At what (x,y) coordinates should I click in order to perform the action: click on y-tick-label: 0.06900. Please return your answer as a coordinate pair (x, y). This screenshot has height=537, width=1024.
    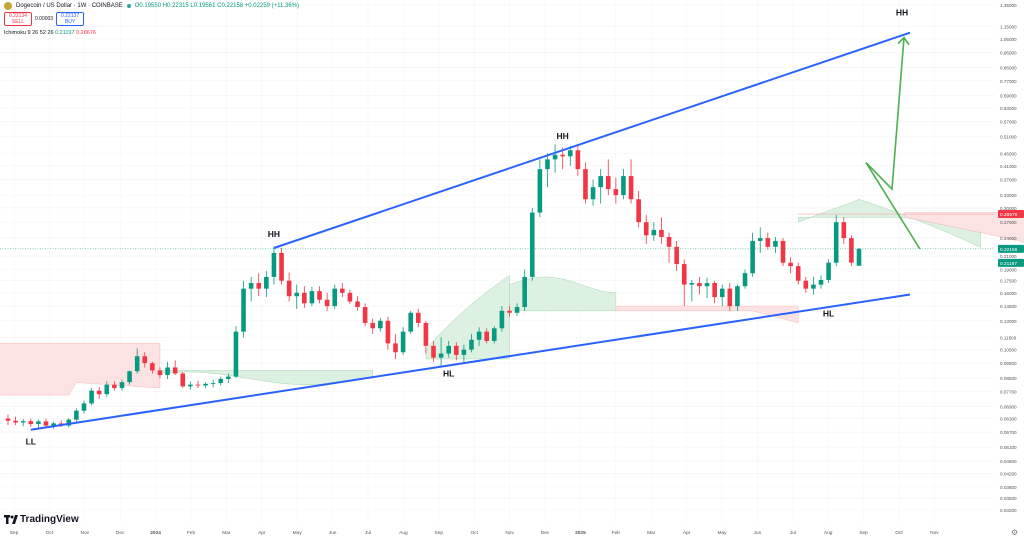
    Looking at the image, I should click on (1008, 406).